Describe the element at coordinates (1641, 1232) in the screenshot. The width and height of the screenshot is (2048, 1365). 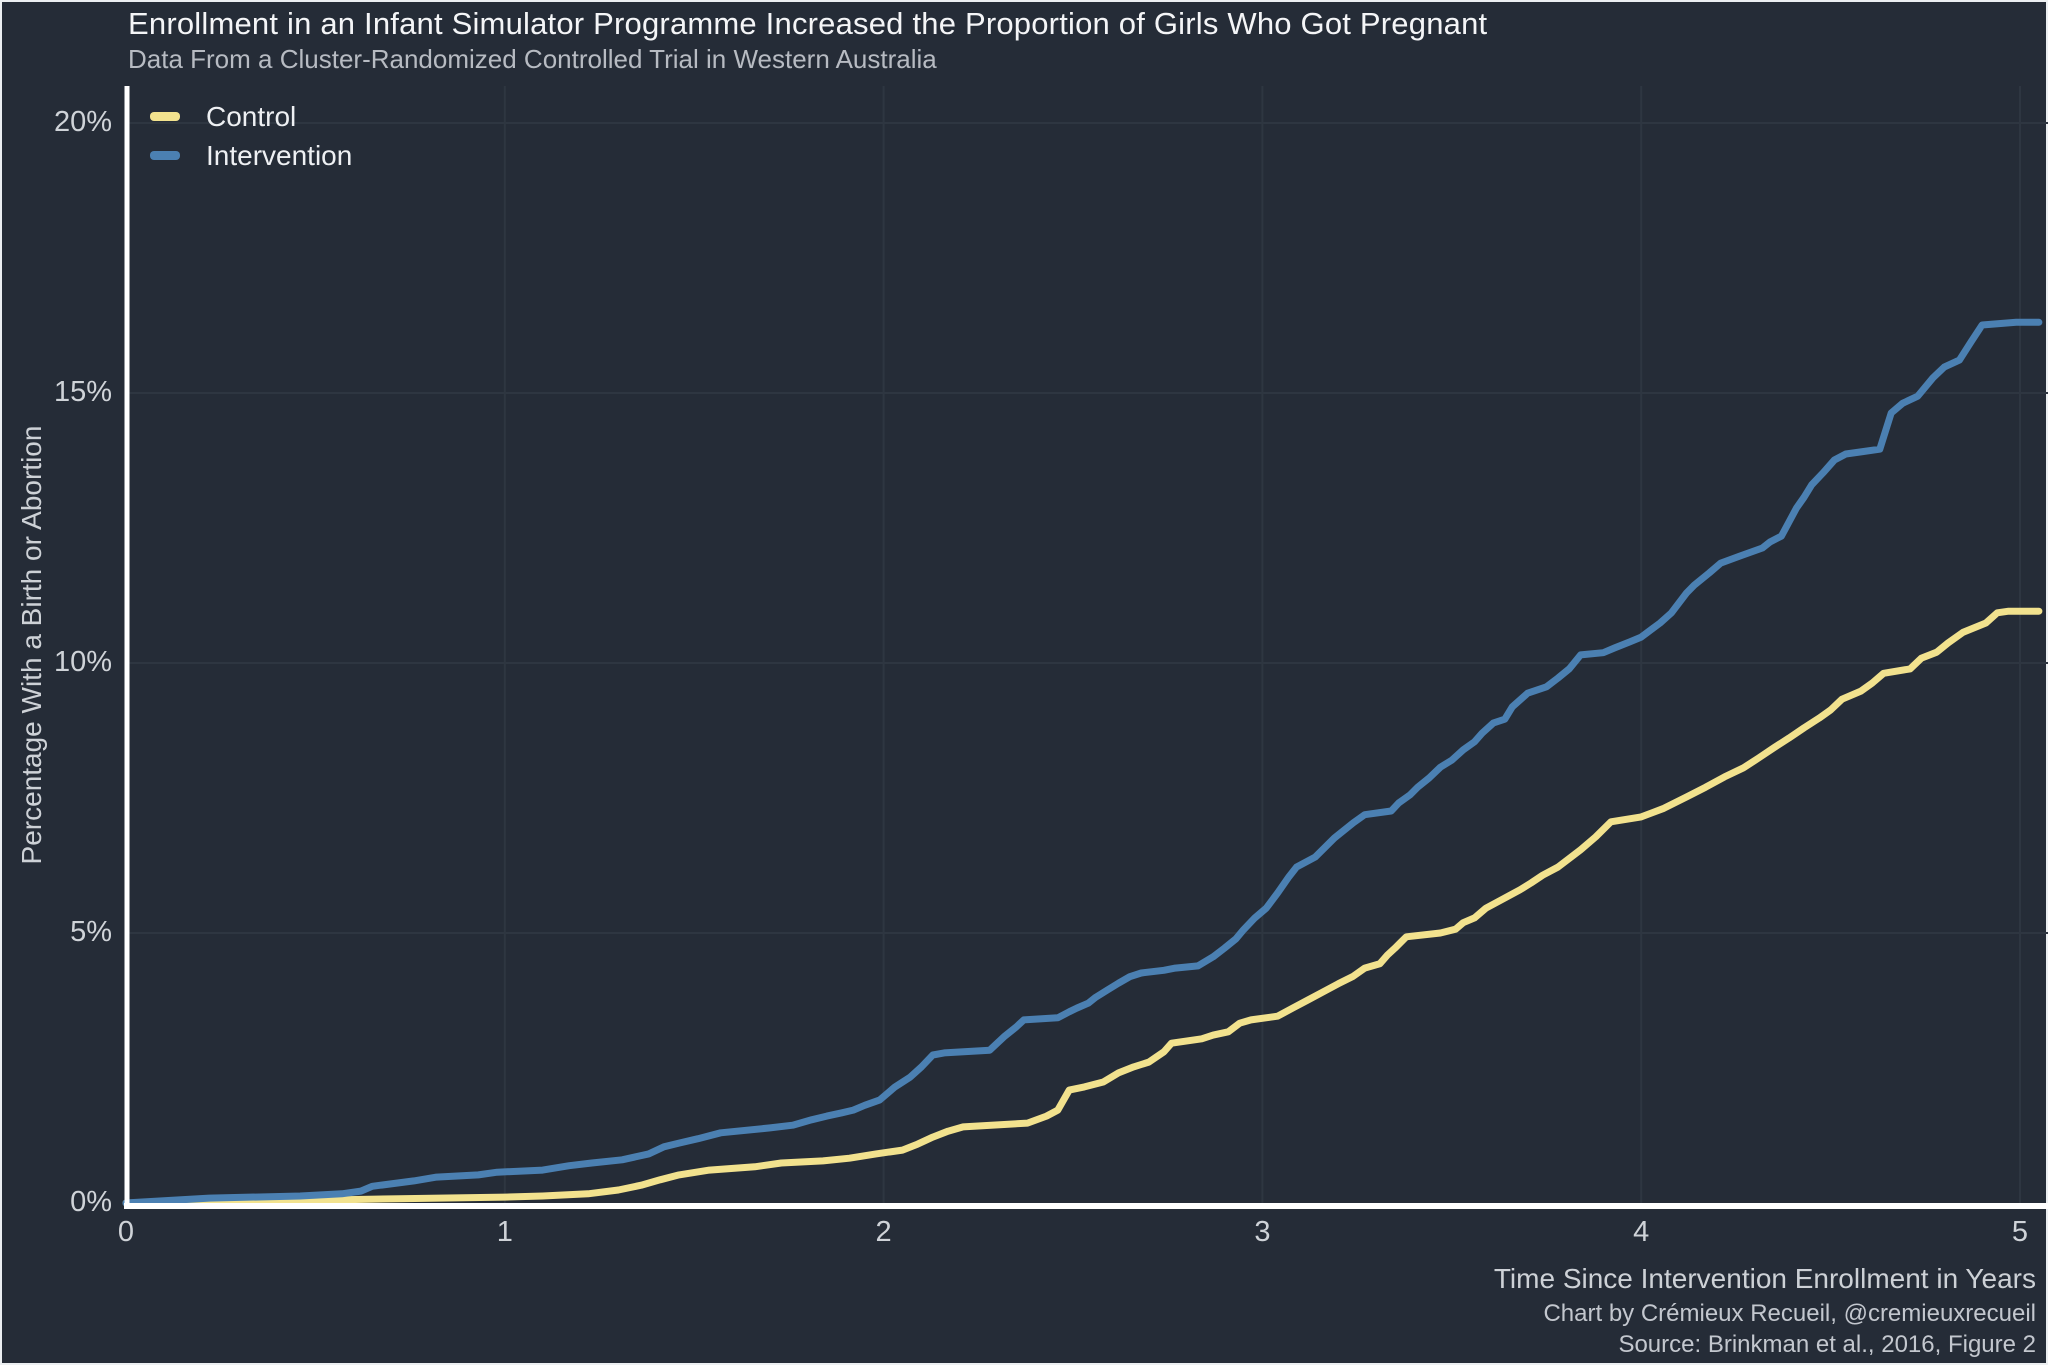
I see `x-tick-label: 4` at that location.